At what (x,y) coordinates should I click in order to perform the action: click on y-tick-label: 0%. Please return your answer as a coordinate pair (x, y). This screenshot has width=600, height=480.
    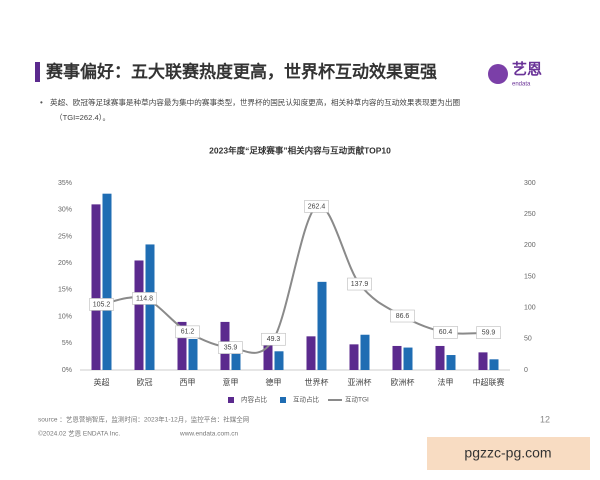
    Looking at the image, I should click on (67, 370).